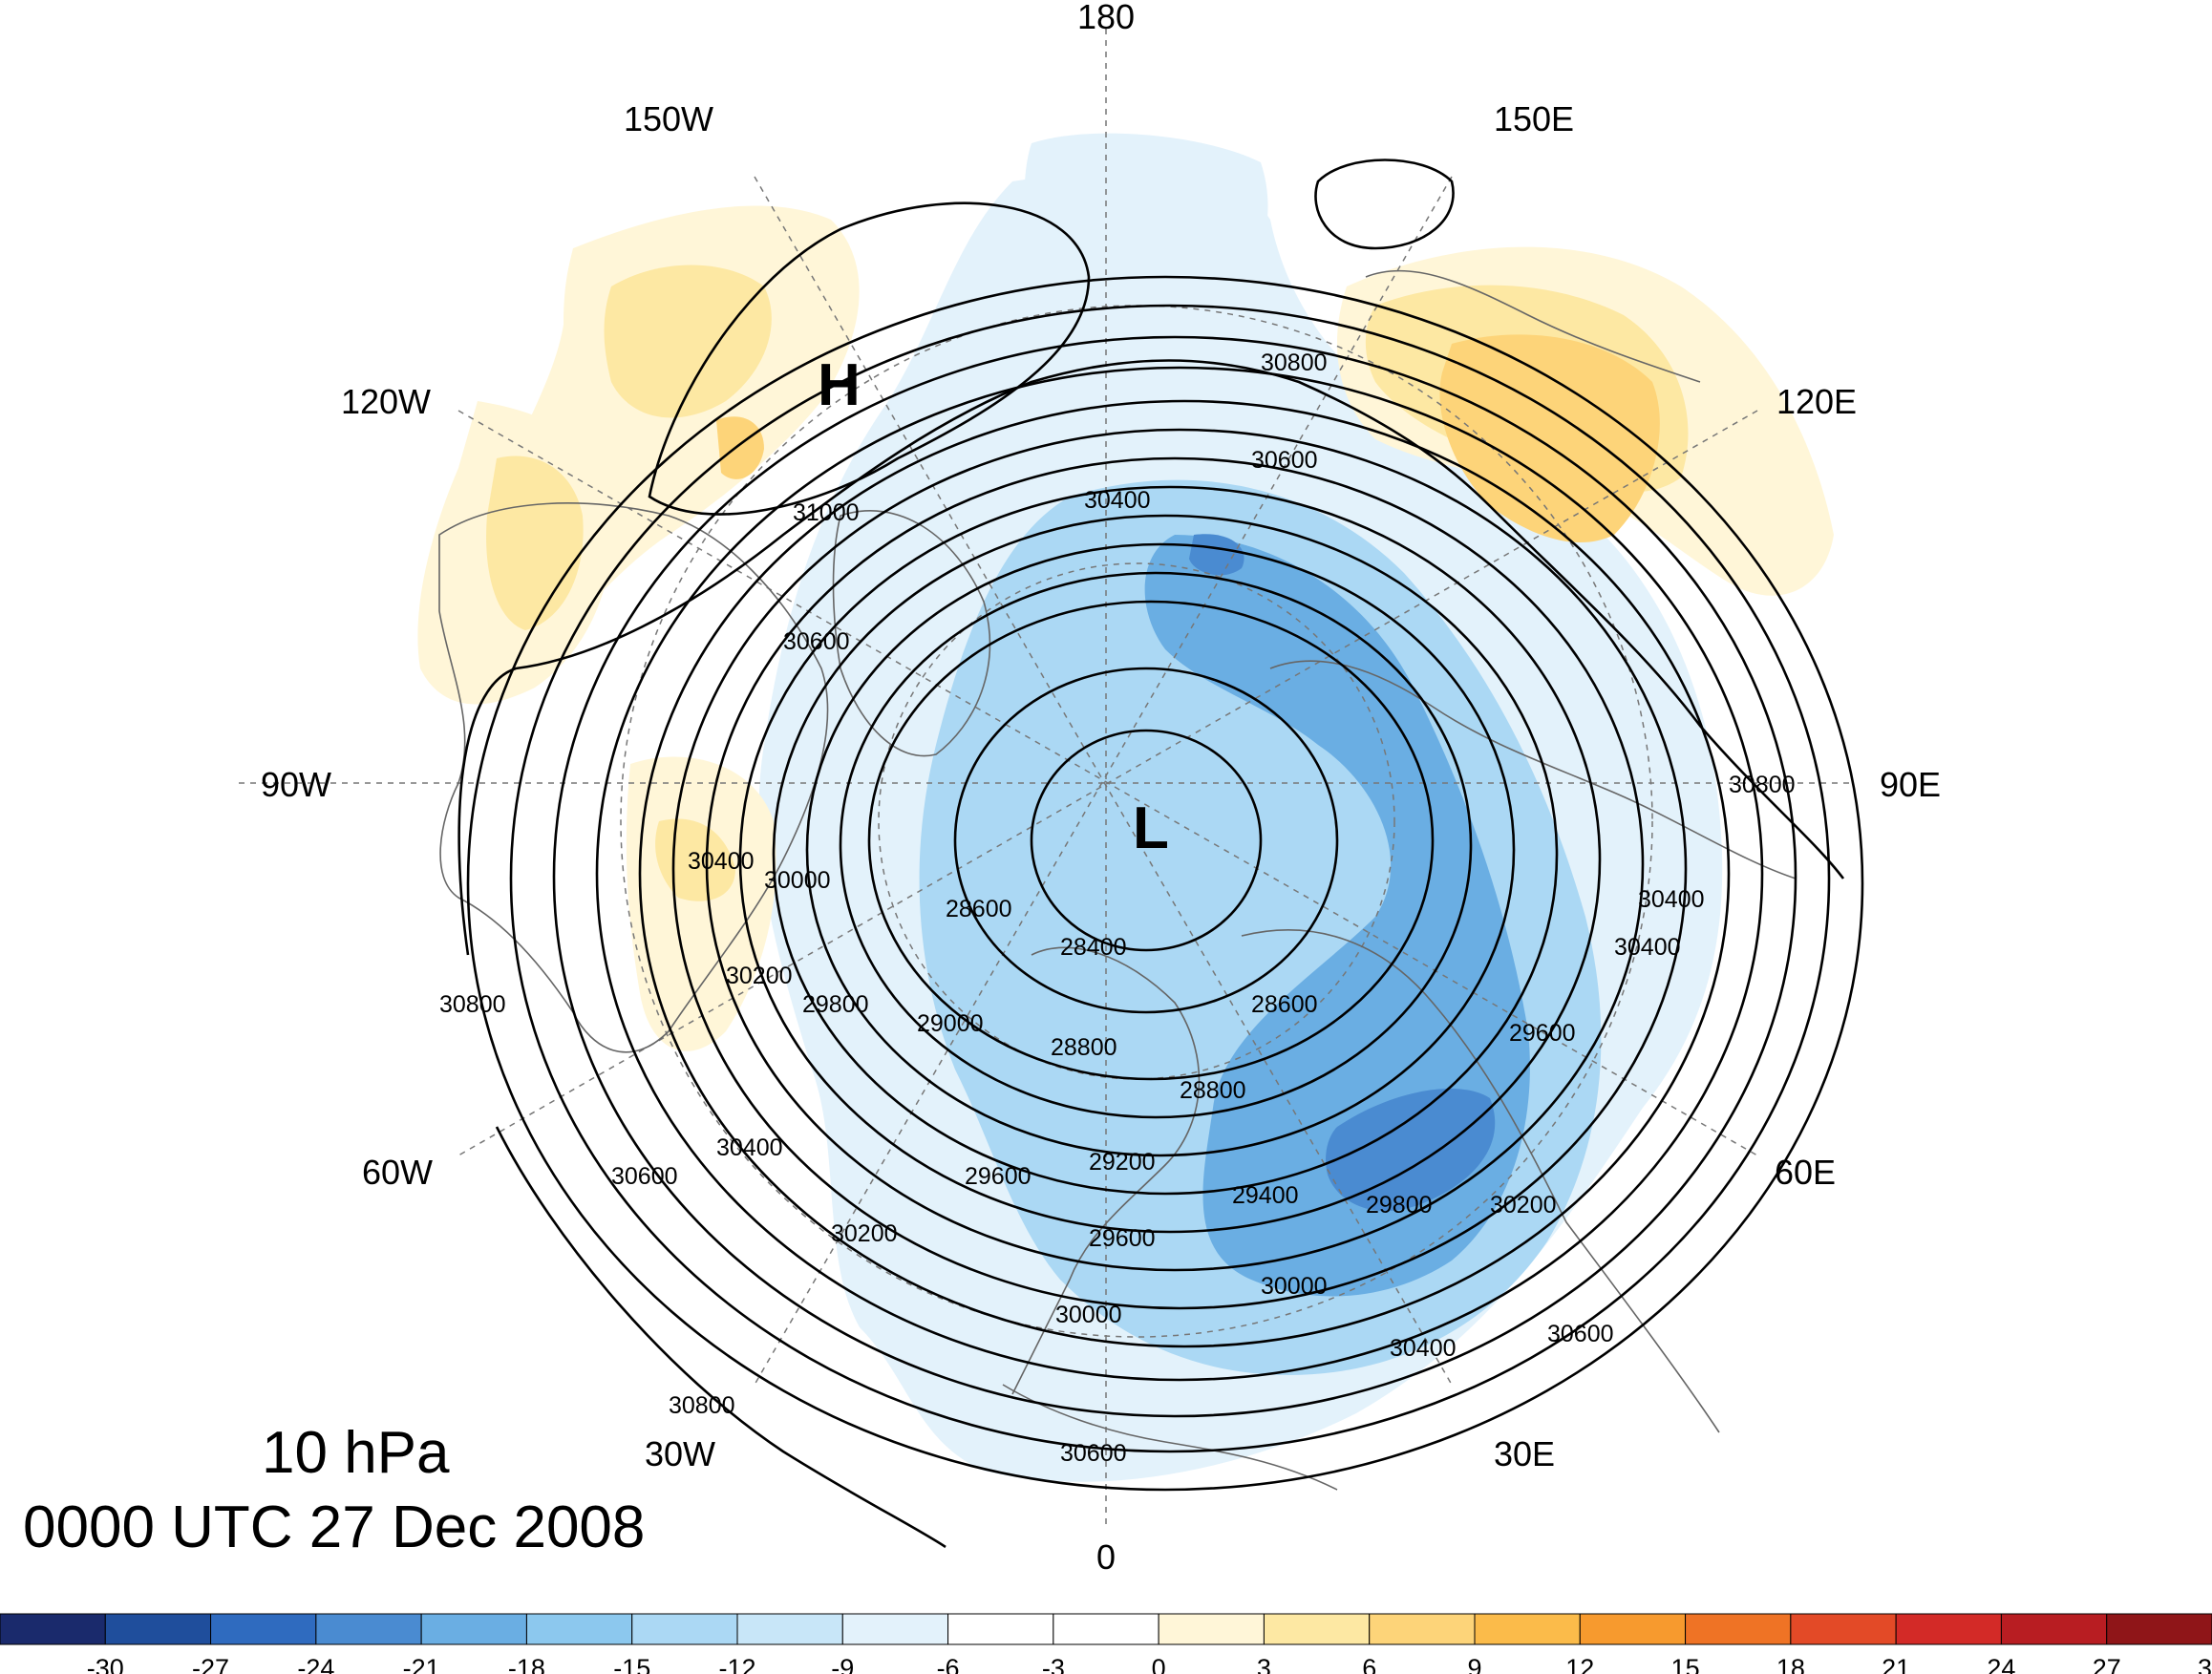 Image resolution: width=2212 pixels, height=1674 pixels. I want to click on negative-anomaly-dark, so click(1411, 1150).